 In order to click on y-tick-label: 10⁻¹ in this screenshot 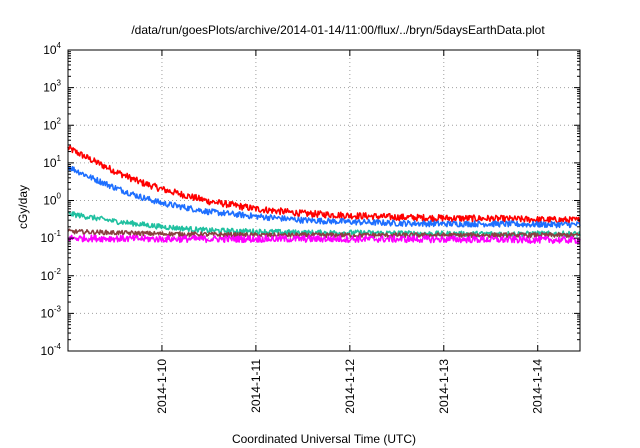, I will do `click(51, 237)`.